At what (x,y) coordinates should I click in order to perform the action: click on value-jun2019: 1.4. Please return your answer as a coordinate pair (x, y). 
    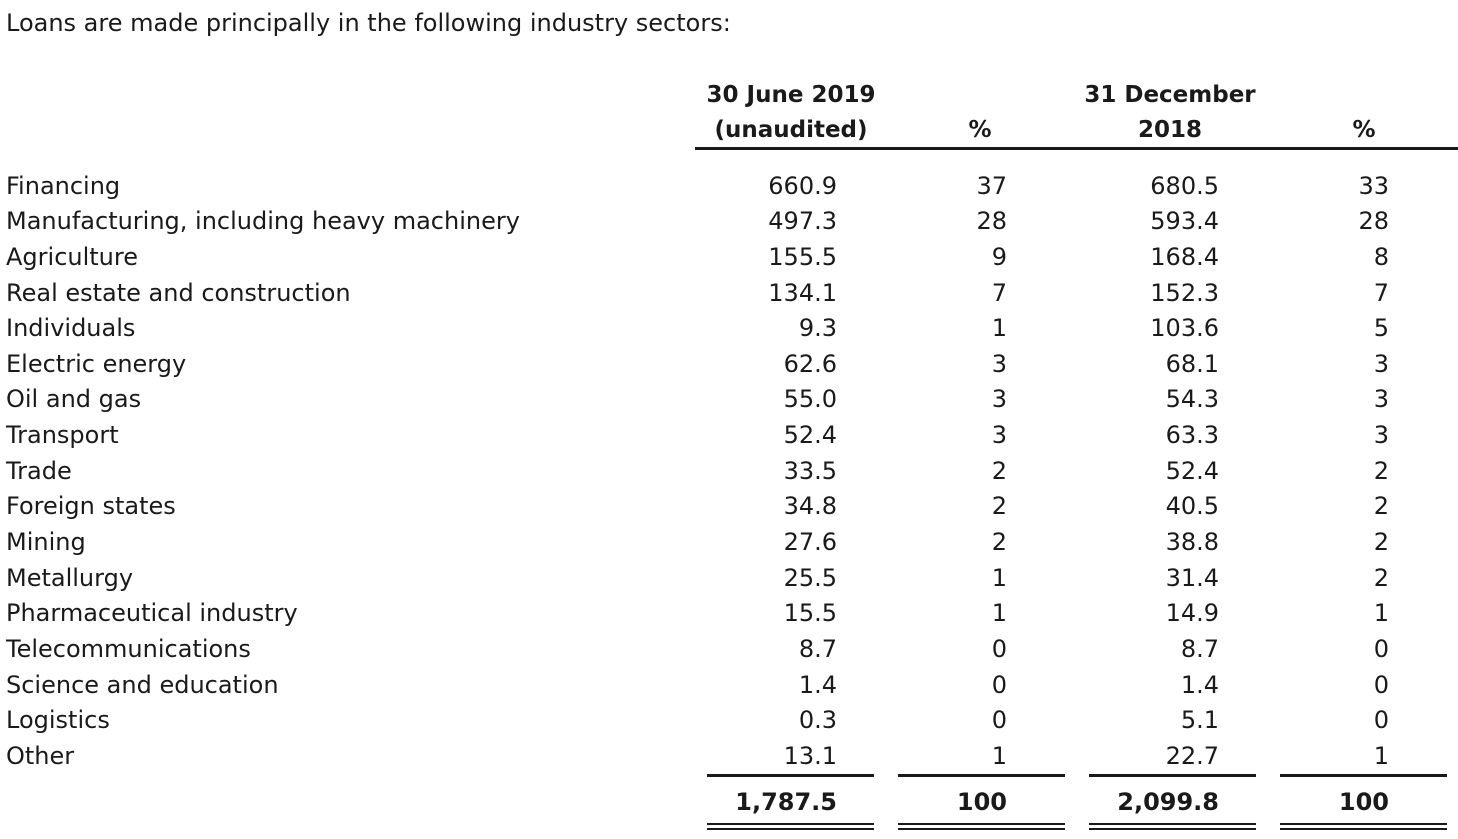
    Looking at the image, I should click on (817, 685).